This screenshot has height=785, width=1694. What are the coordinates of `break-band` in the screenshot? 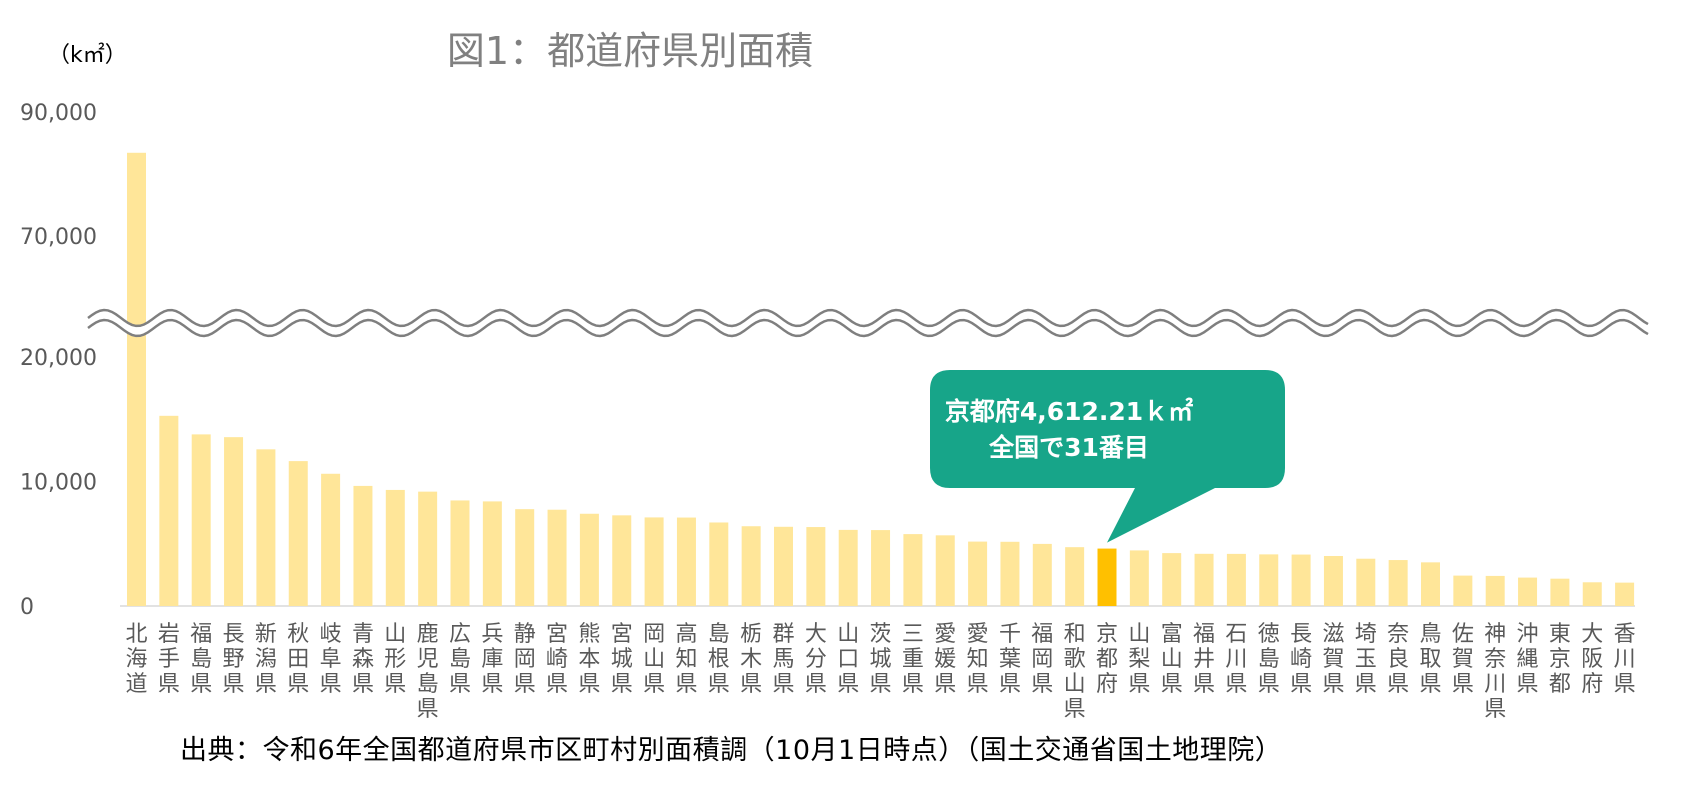 It's located at (869, 323).